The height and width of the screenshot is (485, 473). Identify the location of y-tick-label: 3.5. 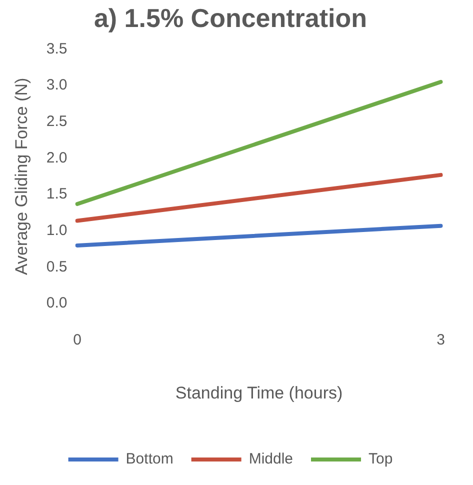
(57, 49).